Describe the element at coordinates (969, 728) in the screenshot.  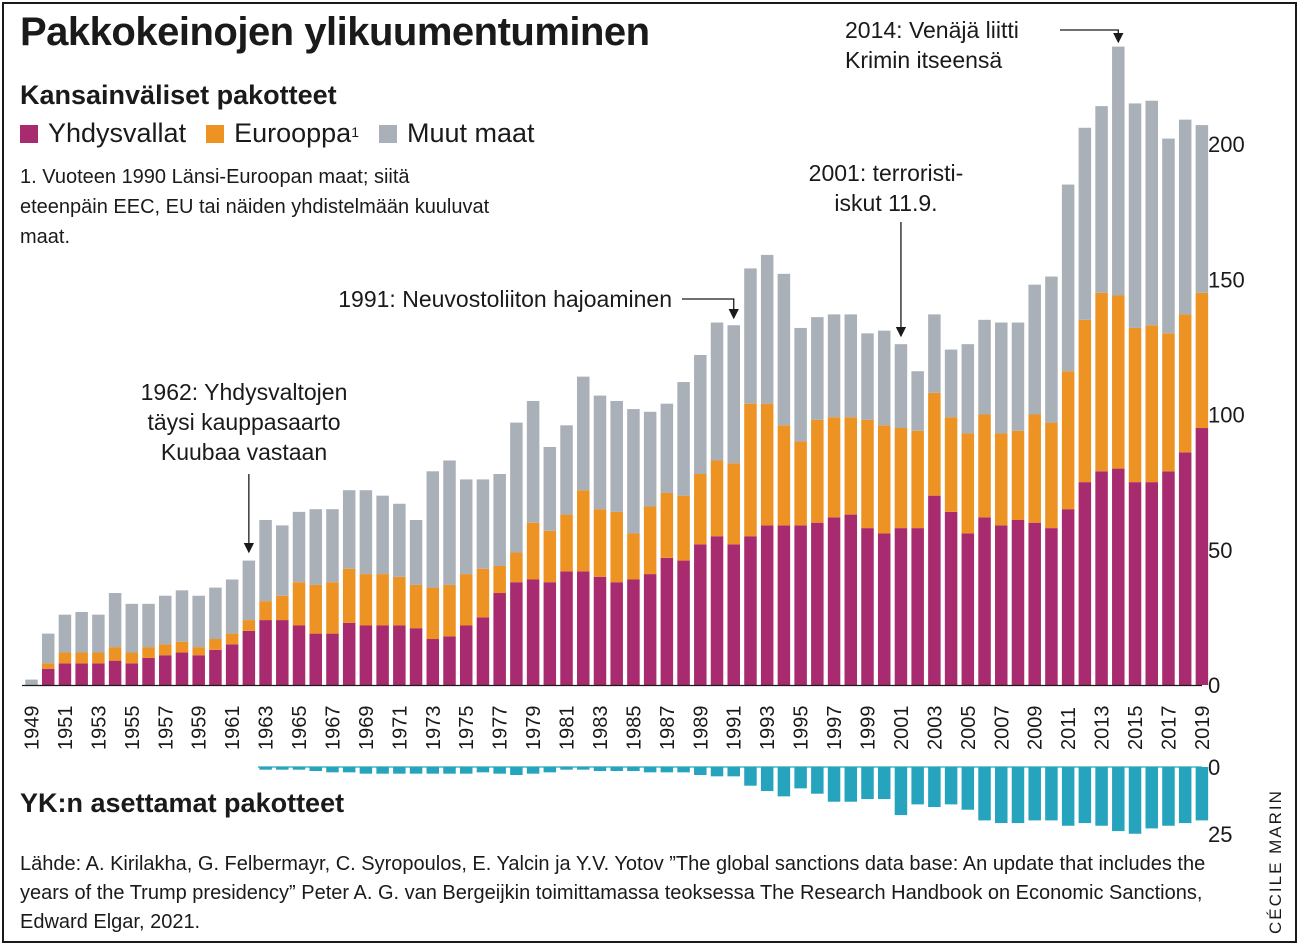
I see `x-tick-label-2005: 2005` at that location.